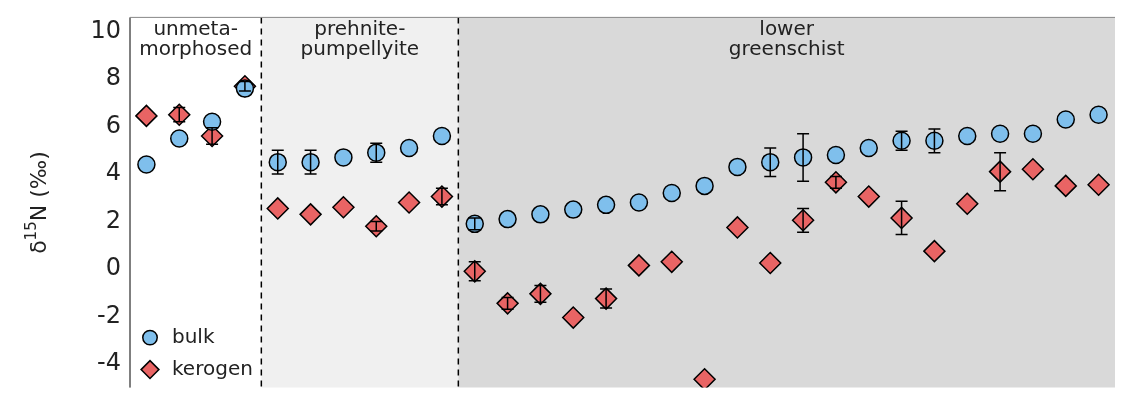 The width and height of the screenshot is (1127, 405). Describe the element at coordinates (360, 37) in the screenshot. I see `annotation: prehnite- pumpellyite` at that location.